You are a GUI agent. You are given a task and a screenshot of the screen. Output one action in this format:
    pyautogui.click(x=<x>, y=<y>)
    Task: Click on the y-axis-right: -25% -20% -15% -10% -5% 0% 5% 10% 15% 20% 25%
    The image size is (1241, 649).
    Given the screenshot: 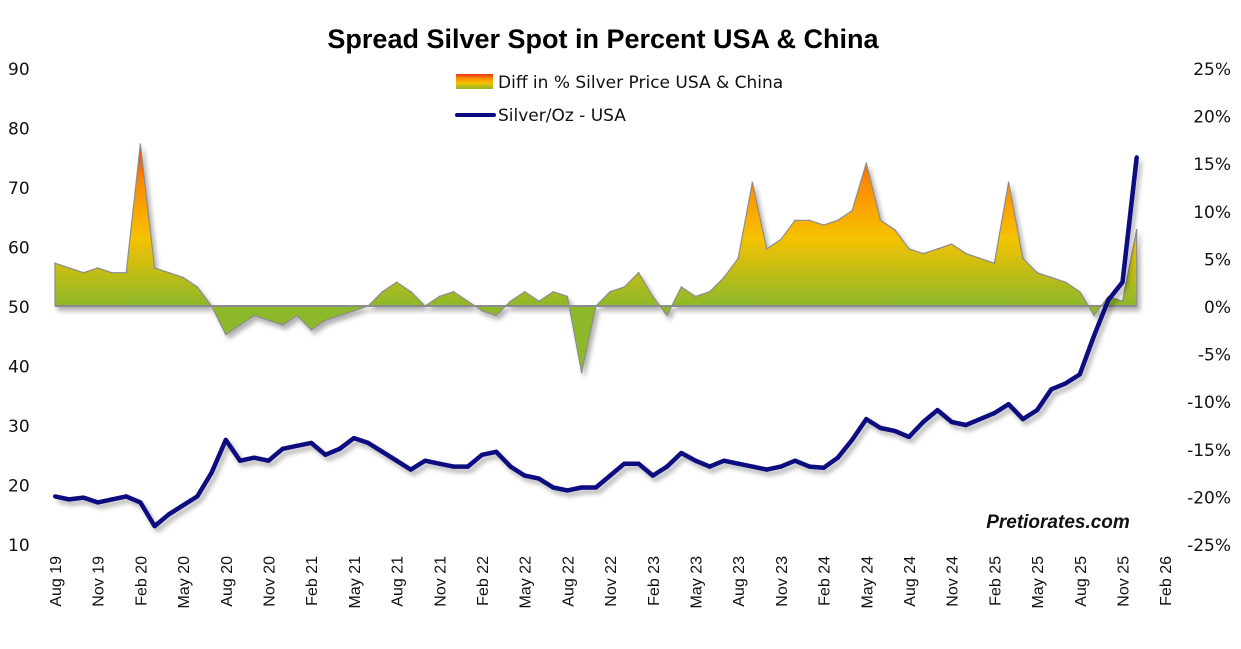 What is the action you would take?
    pyautogui.click(x=1209, y=308)
    